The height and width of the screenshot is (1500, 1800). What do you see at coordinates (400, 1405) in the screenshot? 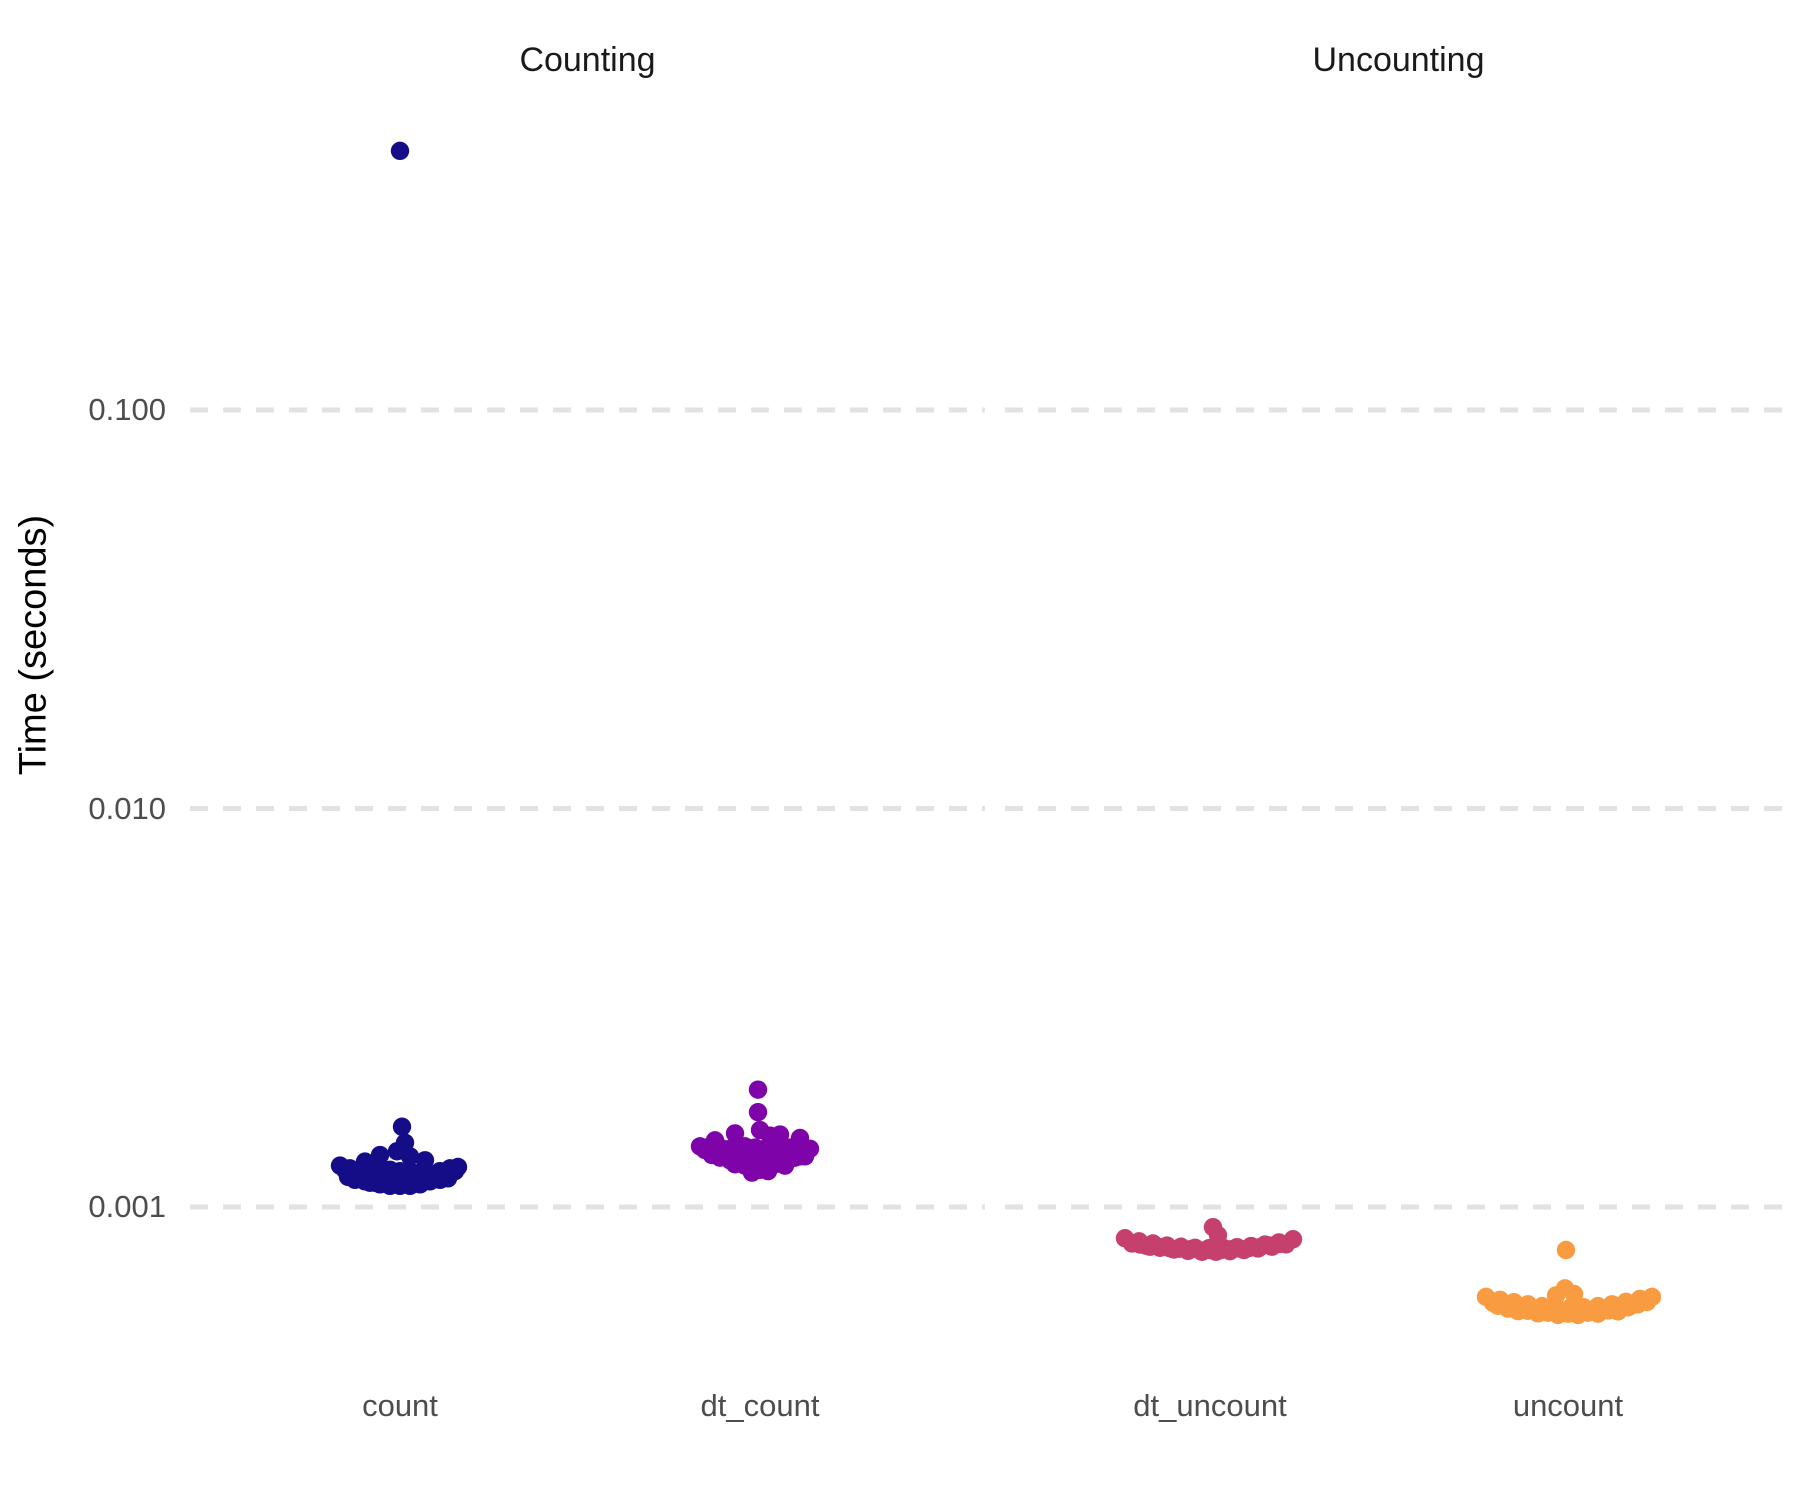
I see `x-category-label-count: count` at bounding box center [400, 1405].